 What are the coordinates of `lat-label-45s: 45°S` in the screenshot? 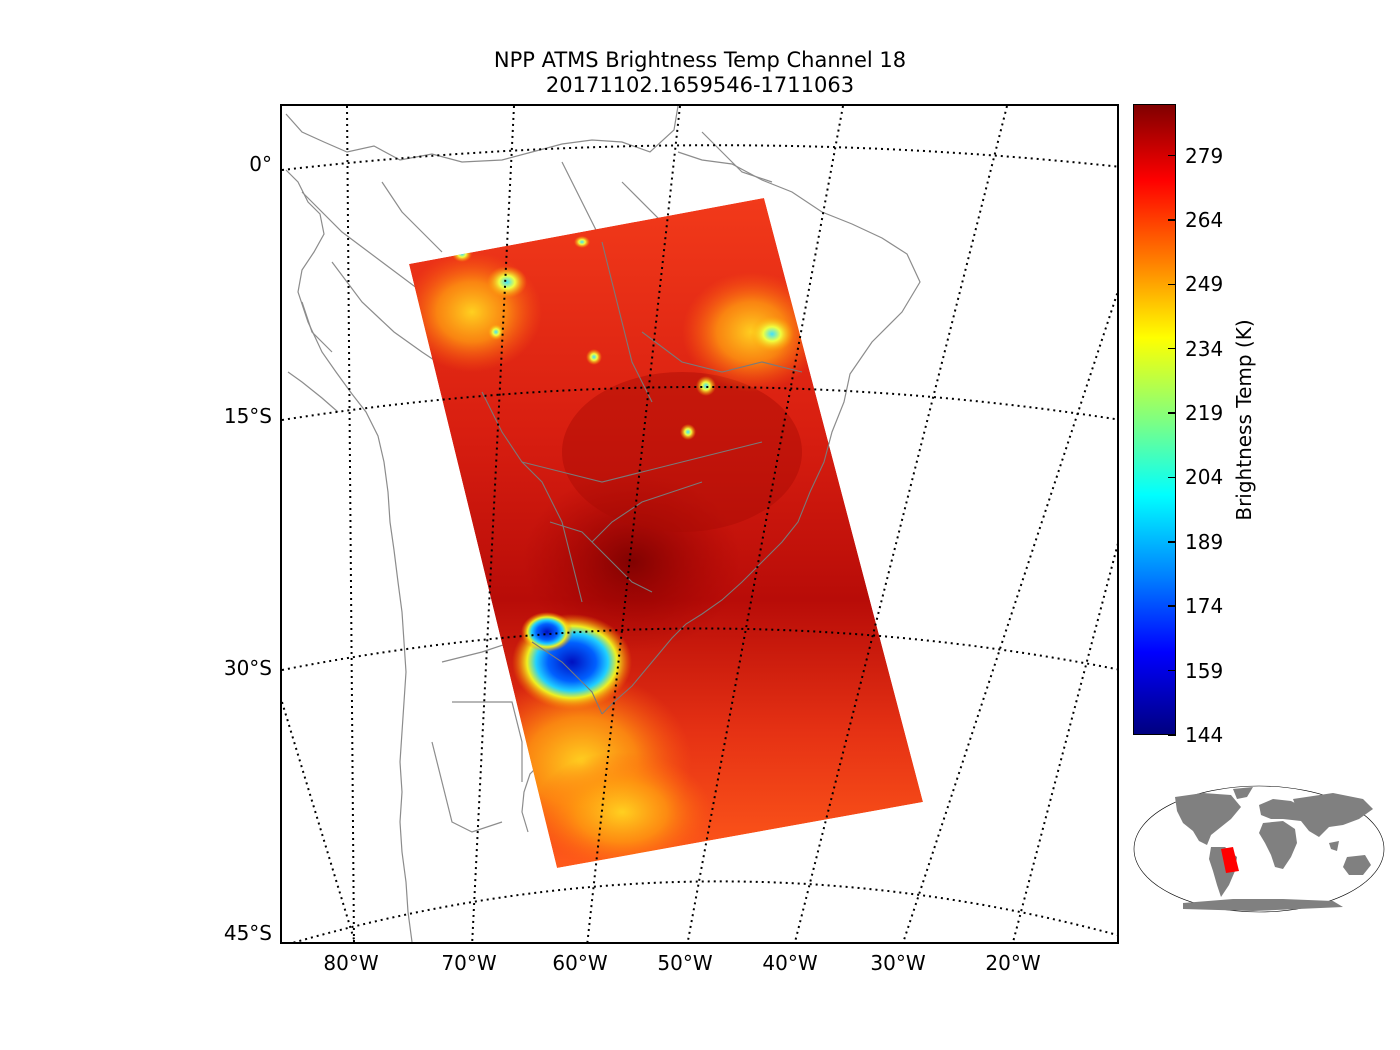 It's located at (247, 933).